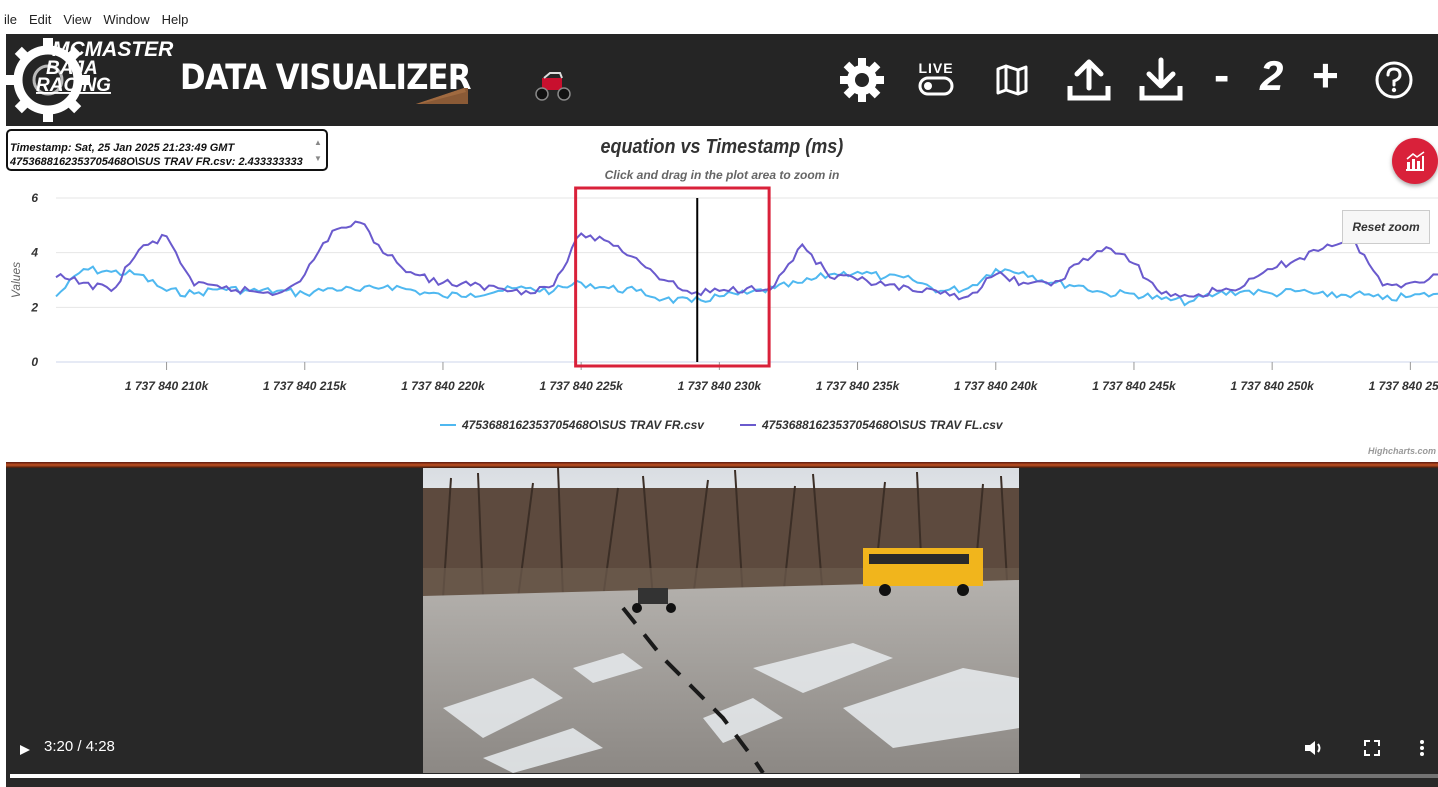 This screenshot has width=1438, height=787. Describe the element at coordinates (167, 386) in the screenshot. I see `x-tick-label: 1 737 840 210k` at that location.